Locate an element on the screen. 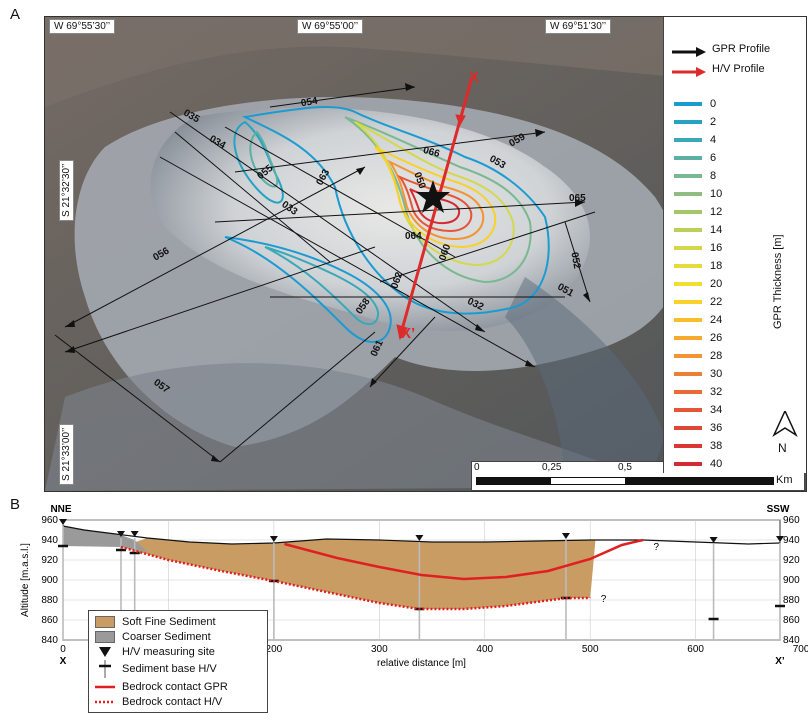  legend-entry: 38 is located at coordinates (698, 446).